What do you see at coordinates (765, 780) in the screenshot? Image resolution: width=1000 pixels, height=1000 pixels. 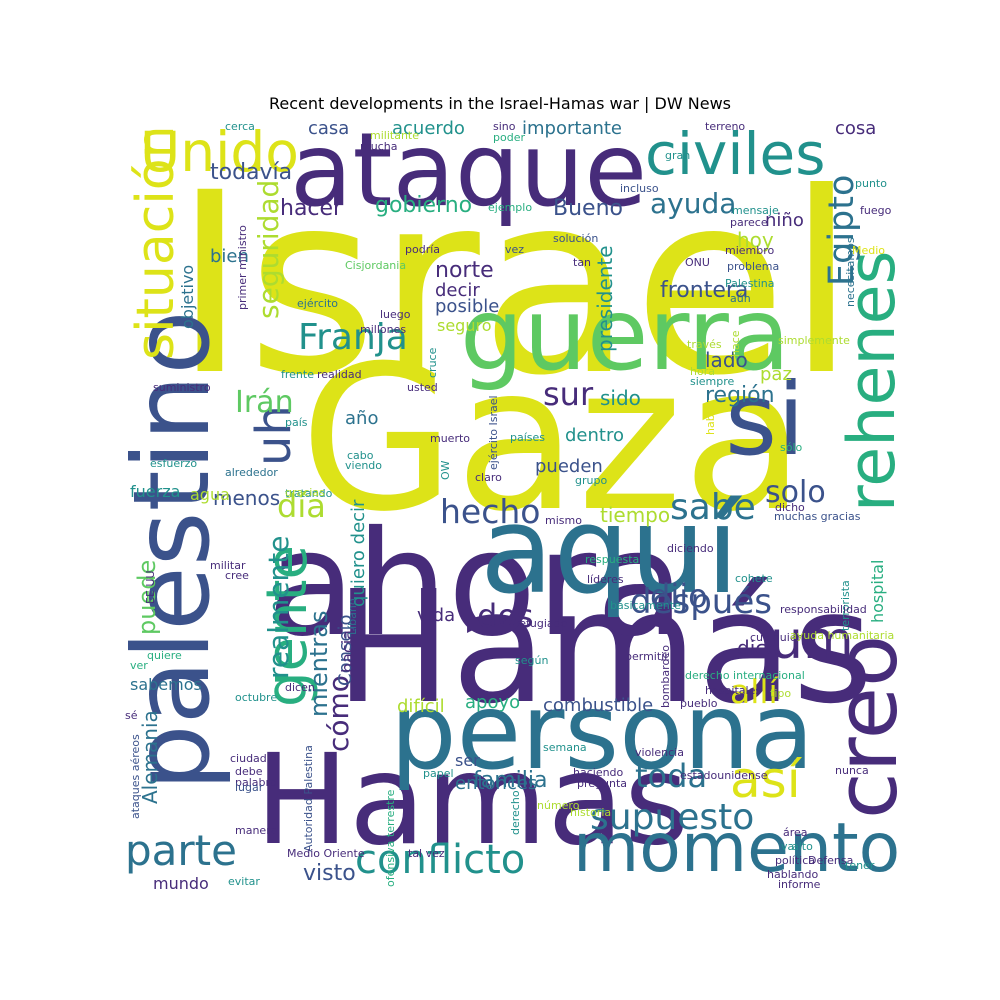 I see `cloud-word: así` at bounding box center [765, 780].